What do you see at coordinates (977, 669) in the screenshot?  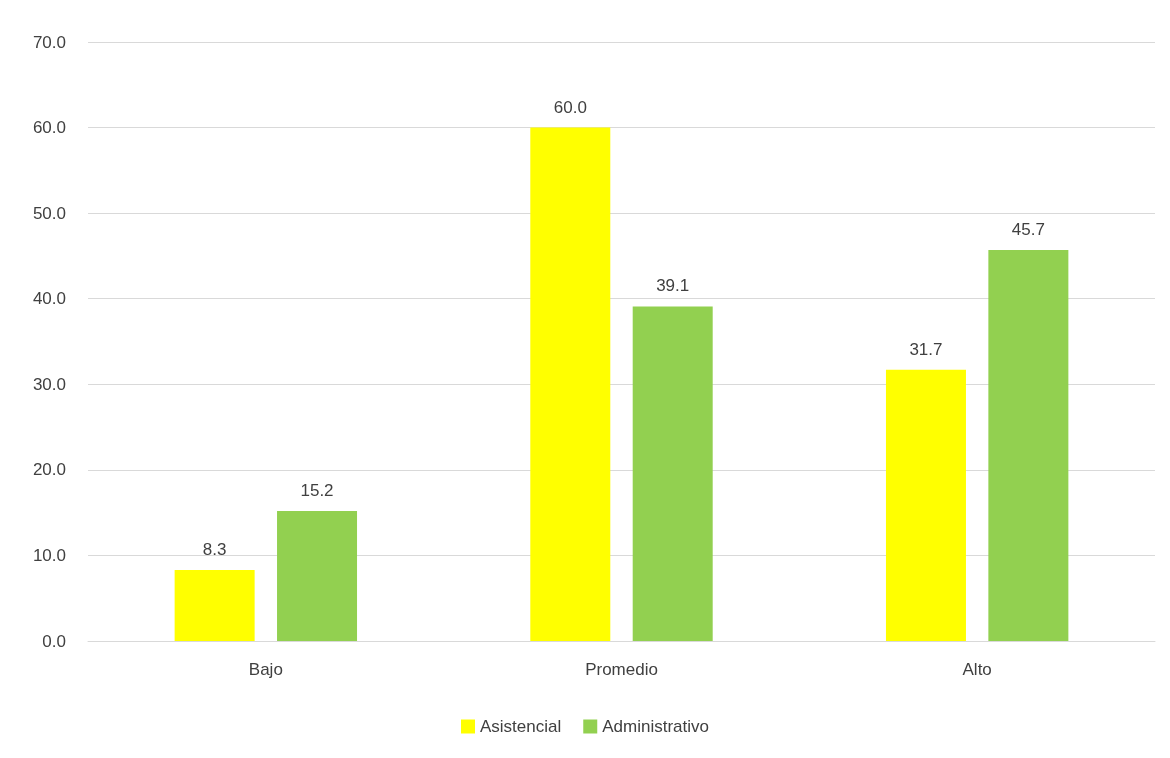 I see `x-tick-label: Alto` at bounding box center [977, 669].